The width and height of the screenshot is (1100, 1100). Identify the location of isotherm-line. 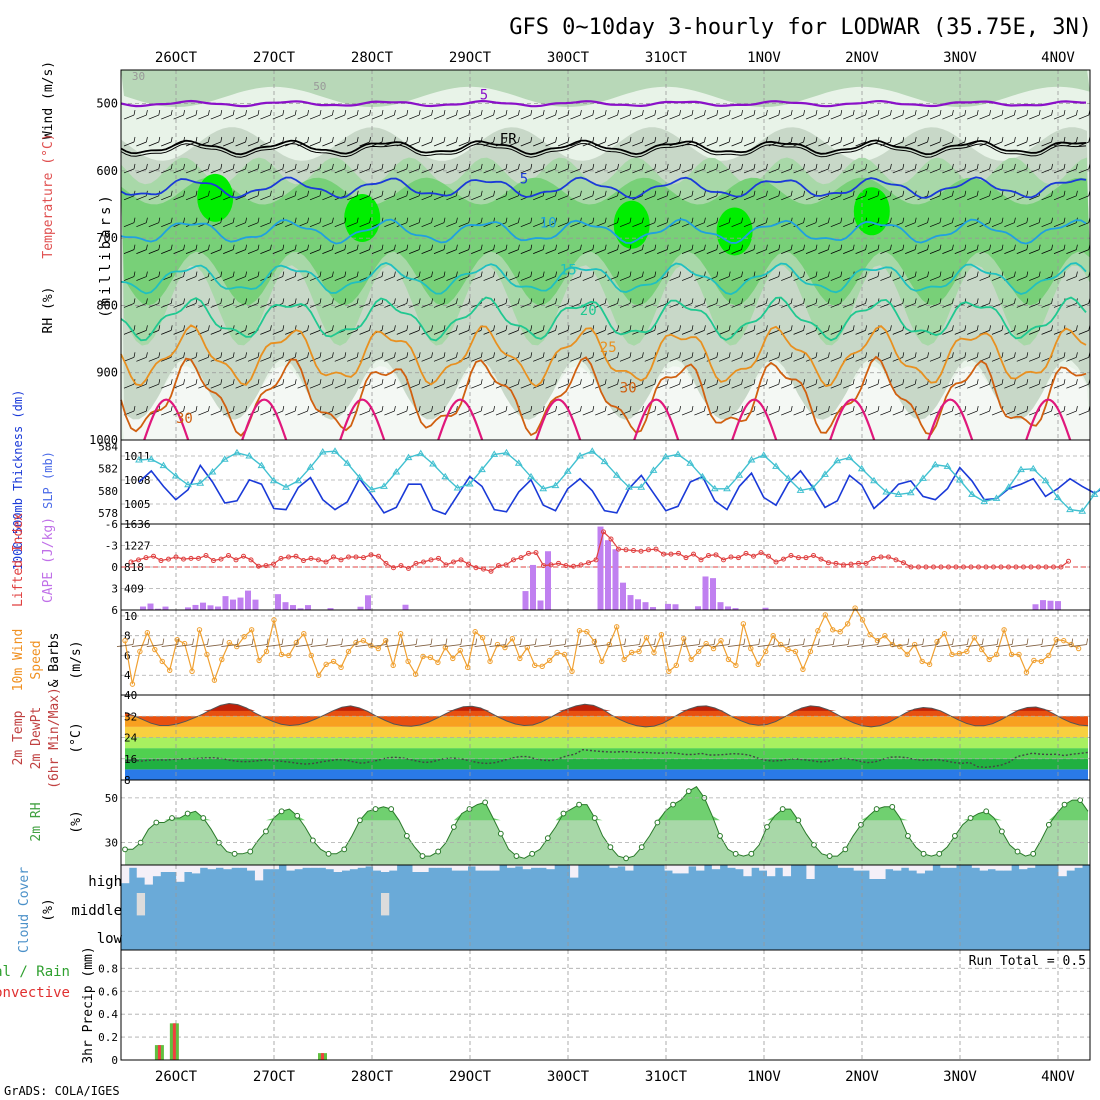
(603, 147).